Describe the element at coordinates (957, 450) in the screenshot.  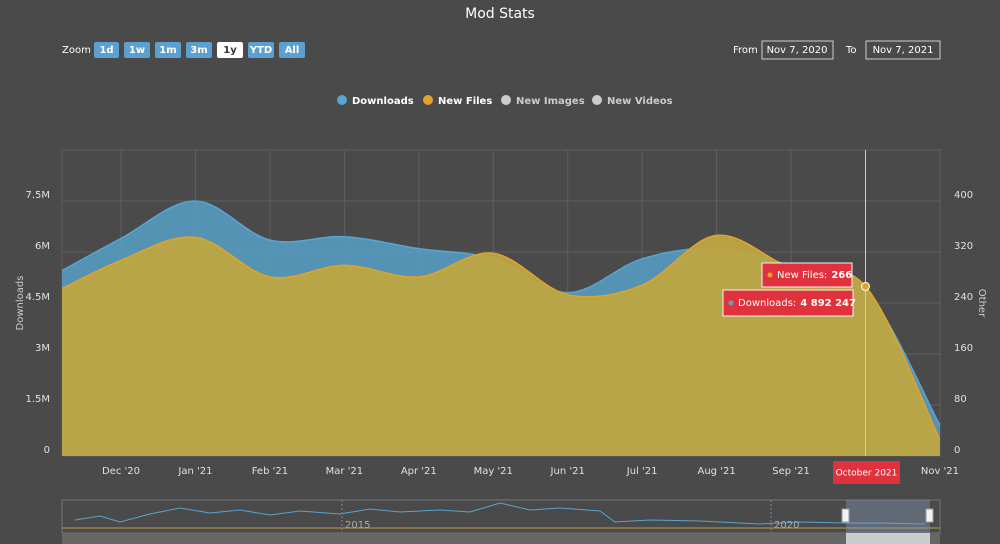
I see `y2-tick-label: 0` at that location.